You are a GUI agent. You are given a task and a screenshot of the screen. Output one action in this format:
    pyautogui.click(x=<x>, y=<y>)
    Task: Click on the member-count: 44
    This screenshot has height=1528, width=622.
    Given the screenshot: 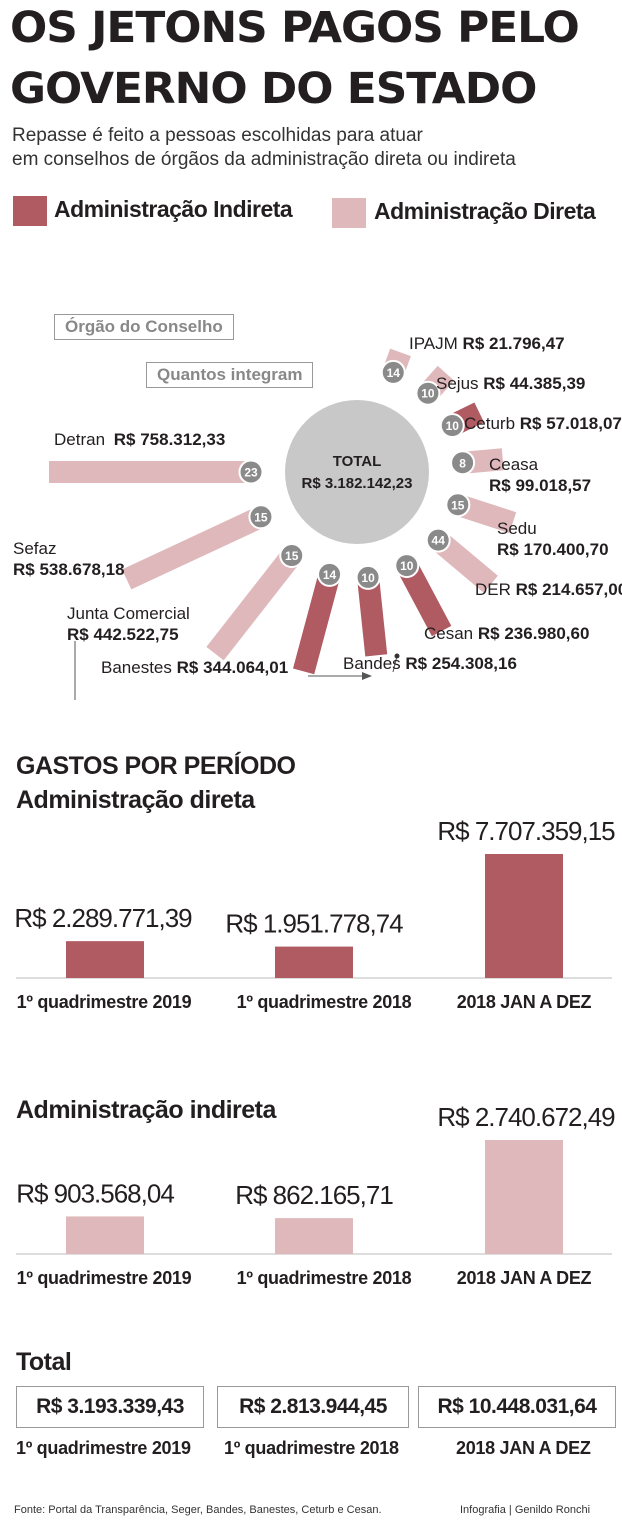 What is the action you would take?
    pyautogui.click(x=439, y=541)
    